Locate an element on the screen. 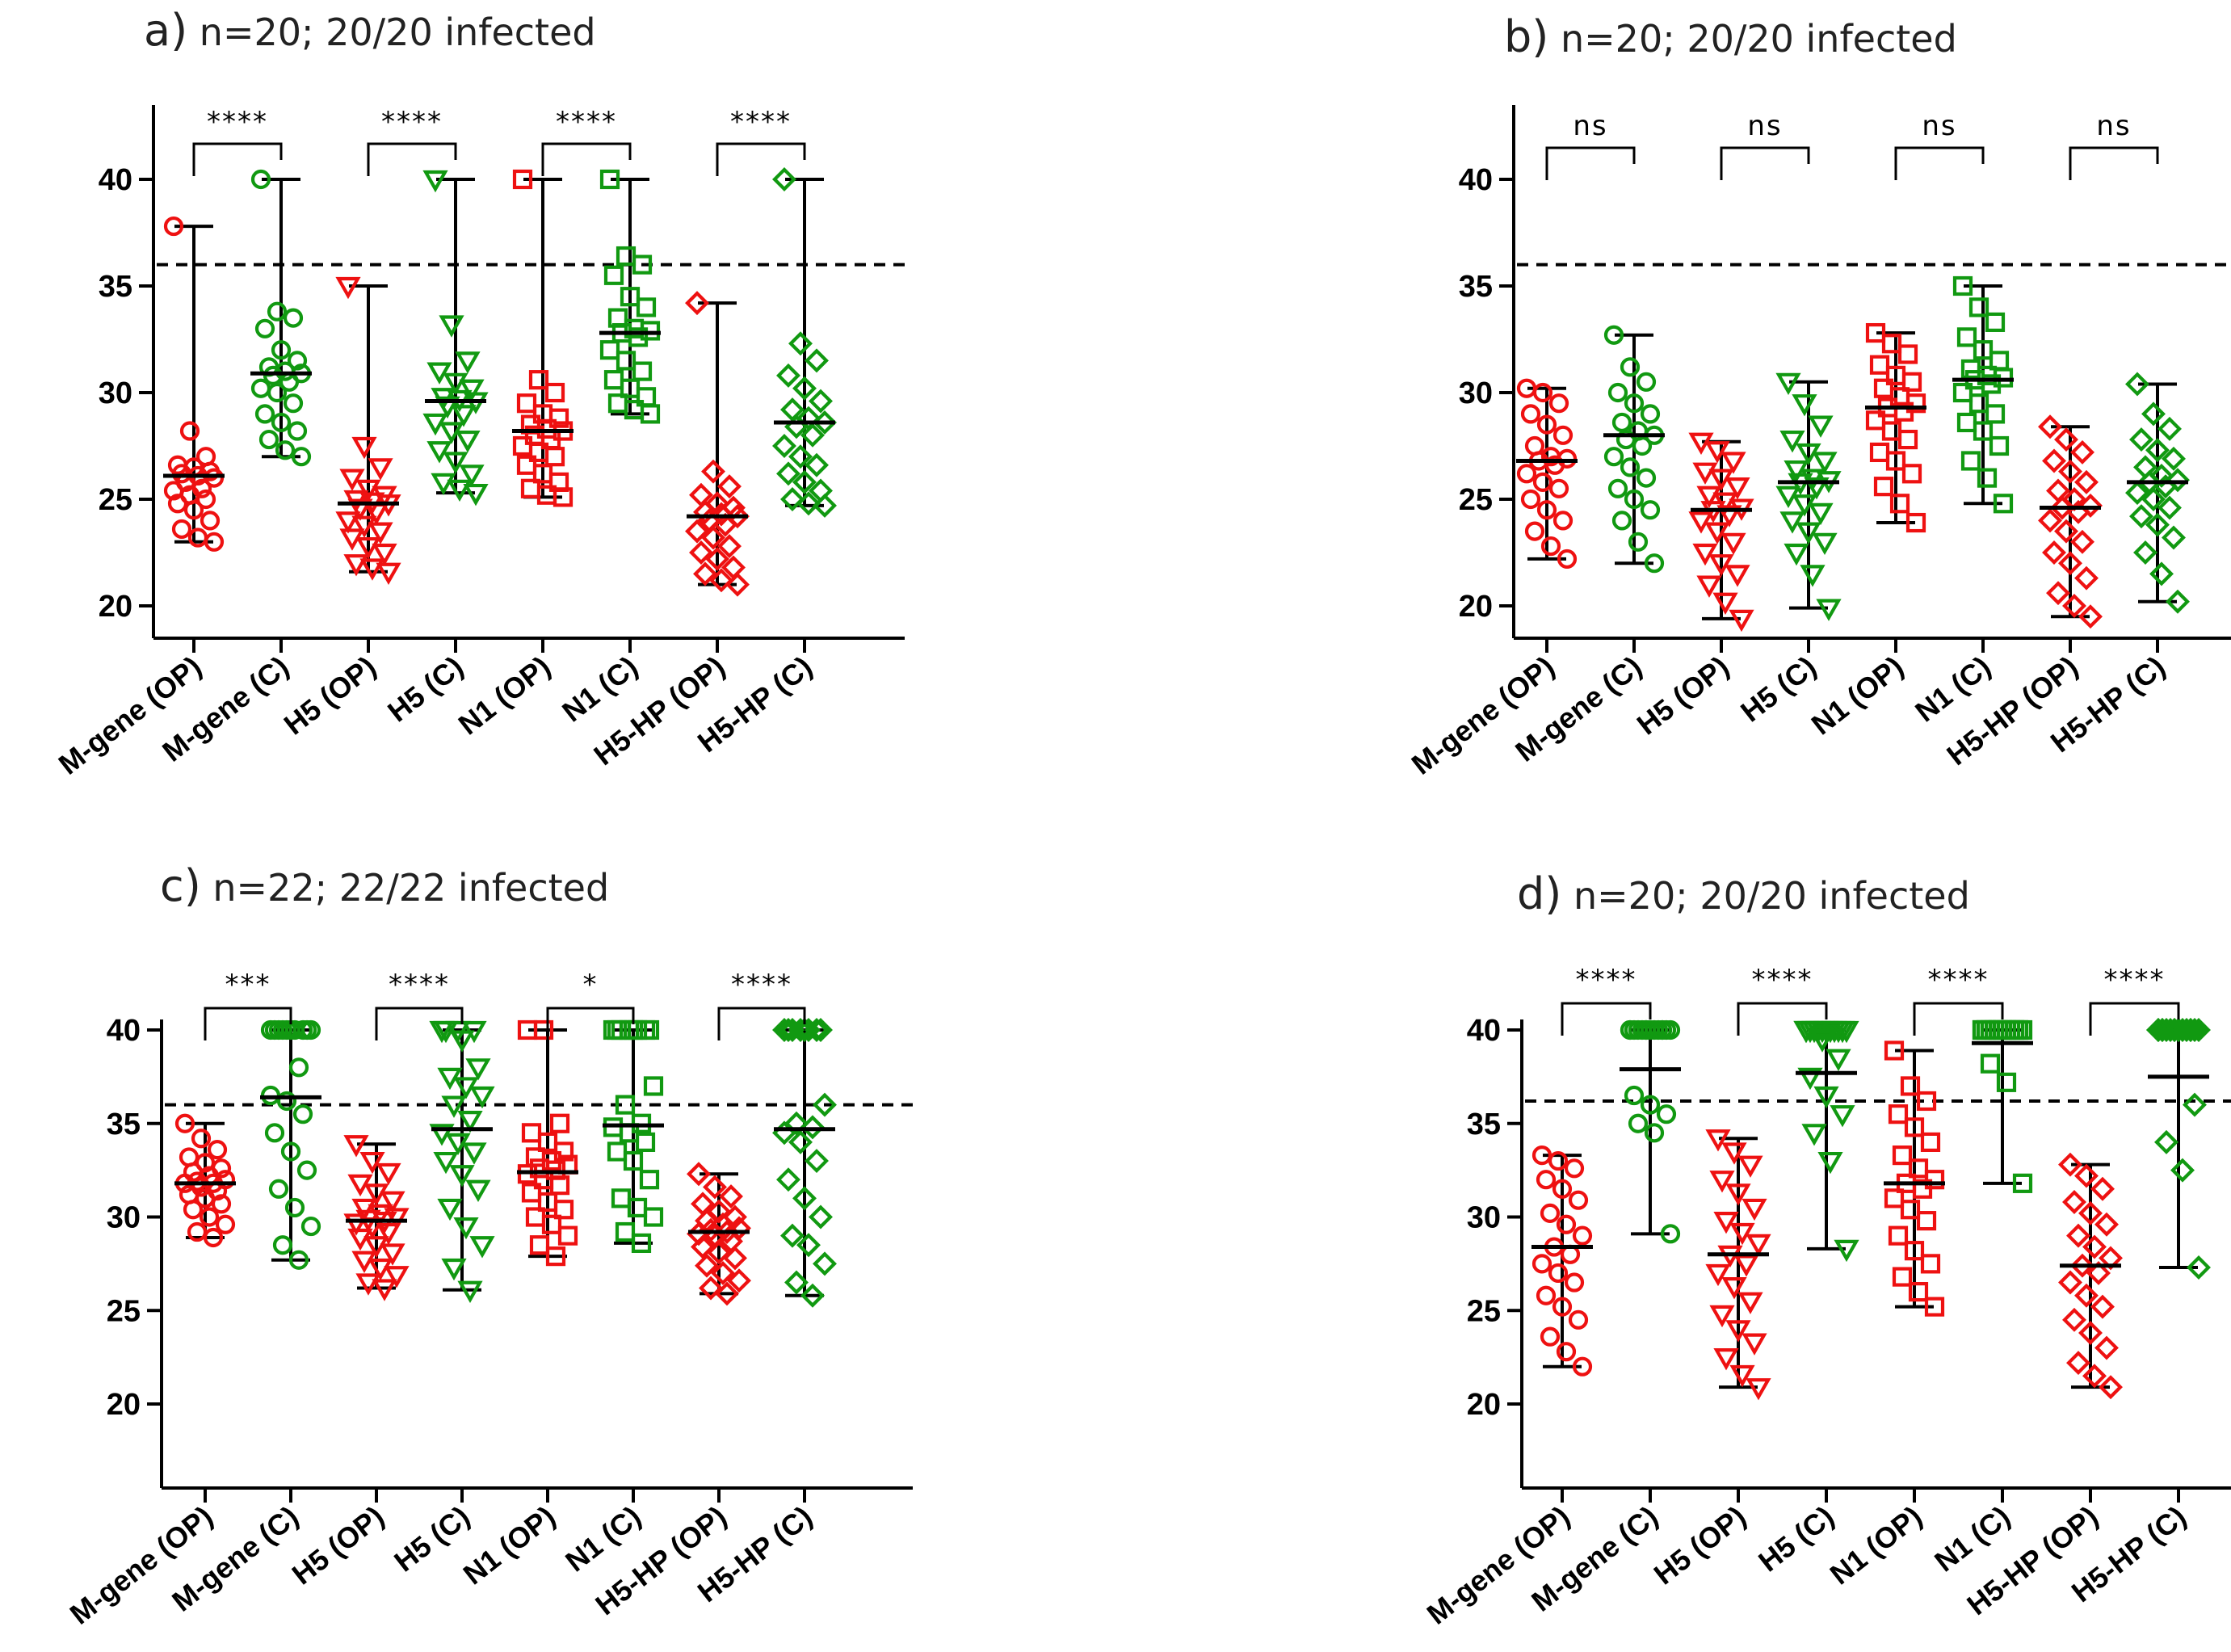  panel-a-letter: a) is located at coordinates (166, 31).